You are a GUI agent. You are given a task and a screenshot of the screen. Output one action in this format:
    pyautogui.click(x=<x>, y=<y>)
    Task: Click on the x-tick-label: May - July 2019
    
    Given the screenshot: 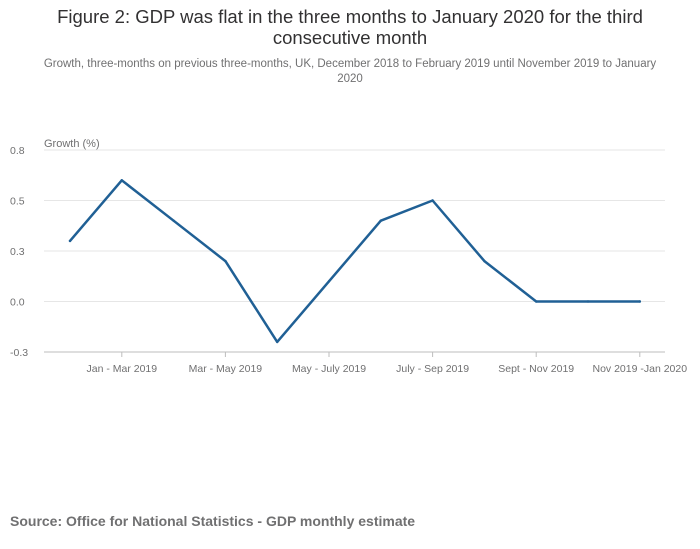 What is the action you would take?
    pyautogui.click(x=329, y=369)
    